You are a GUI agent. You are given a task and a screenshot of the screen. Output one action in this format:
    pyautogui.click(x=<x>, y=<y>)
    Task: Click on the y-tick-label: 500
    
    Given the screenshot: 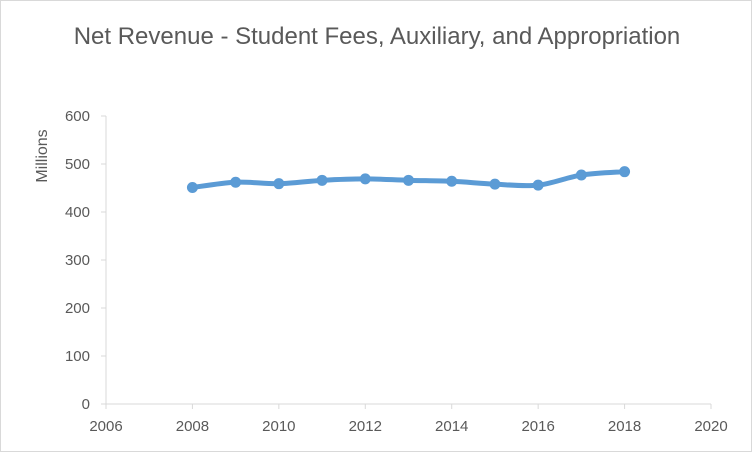 What is the action you would take?
    pyautogui.click(x=77, y=164)
    